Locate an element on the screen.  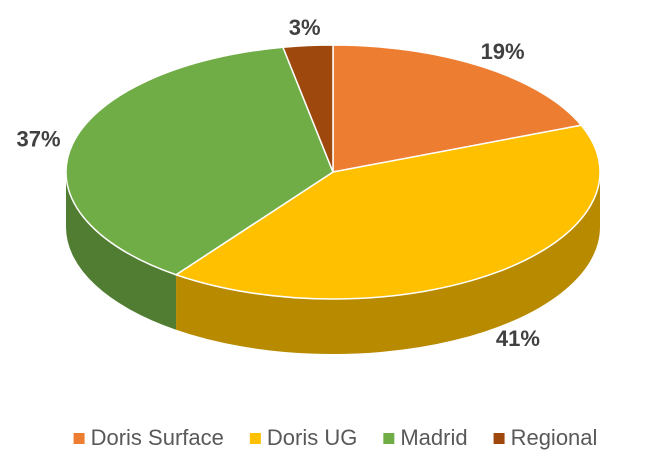
legend-label: Regional is located at coordinates (554, 437).